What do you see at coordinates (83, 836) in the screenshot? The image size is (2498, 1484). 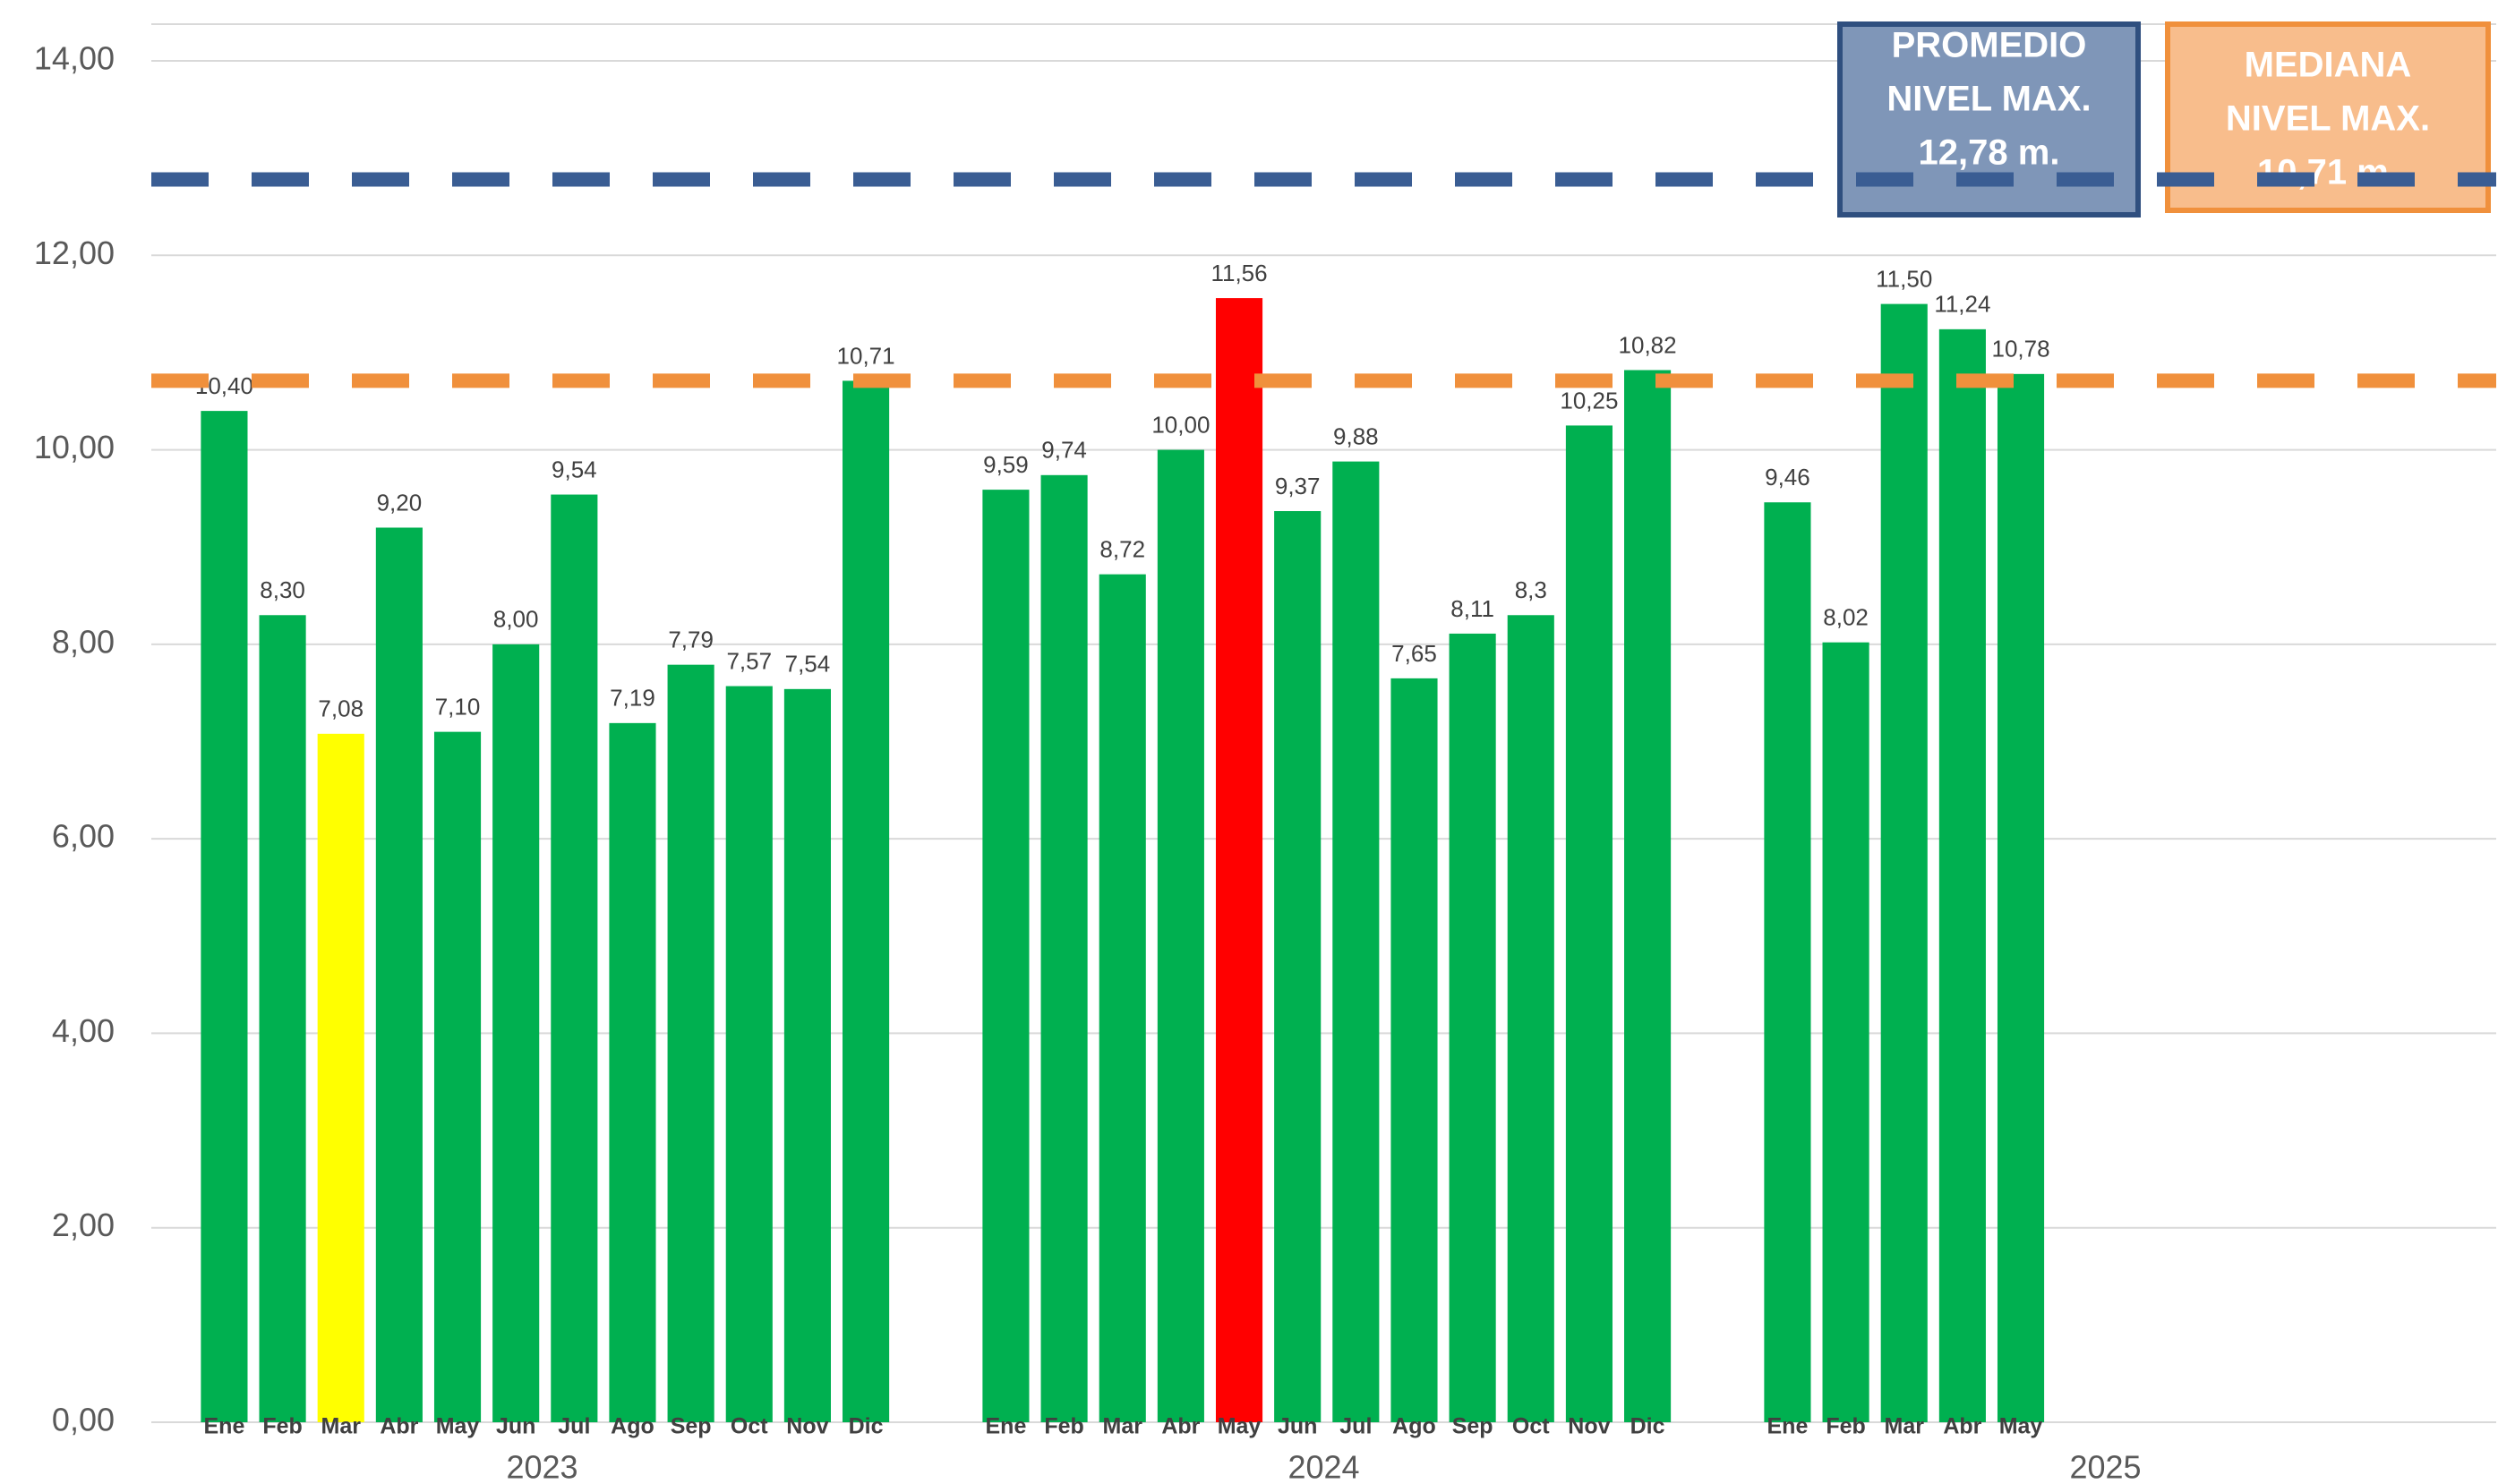 I see `y-tick-label: 6,00` at bounding box center [83, 836].